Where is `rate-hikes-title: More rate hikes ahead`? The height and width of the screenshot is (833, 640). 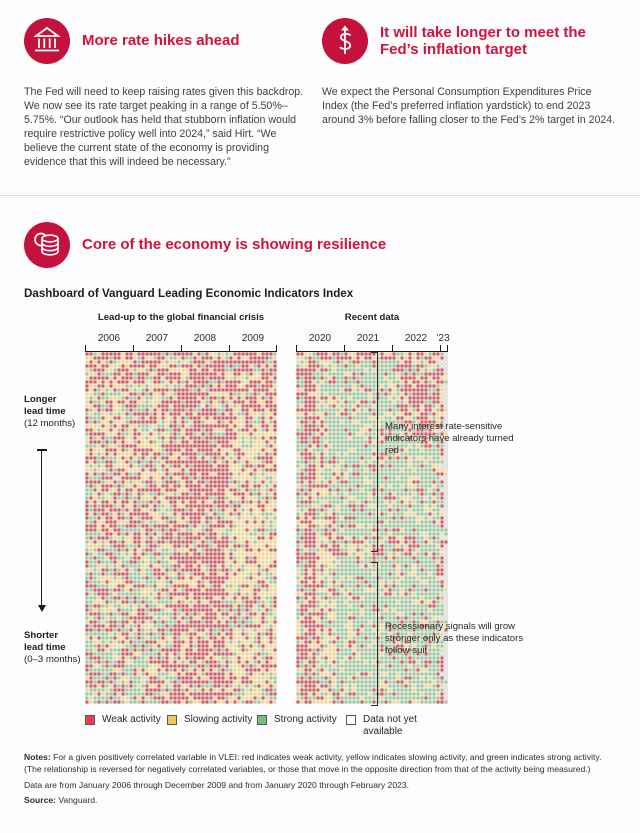
rate-hikes-title: More rate hikes ahead is located at coordinates (161, 41).